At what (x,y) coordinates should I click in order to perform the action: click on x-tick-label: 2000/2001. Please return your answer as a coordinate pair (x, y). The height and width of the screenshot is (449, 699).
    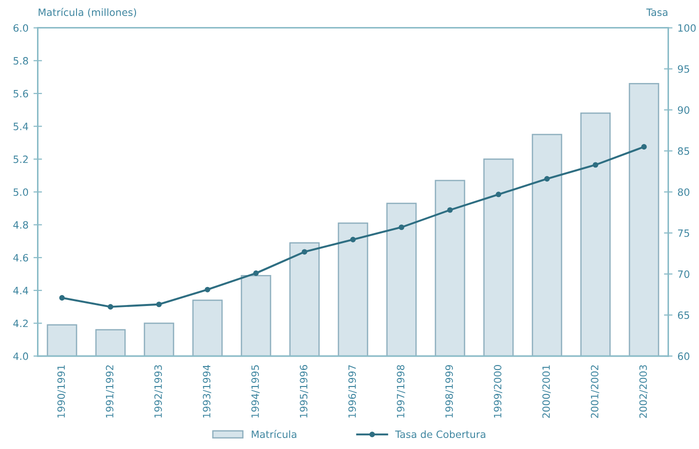
    Looking at the image, I should click on (546, 391).